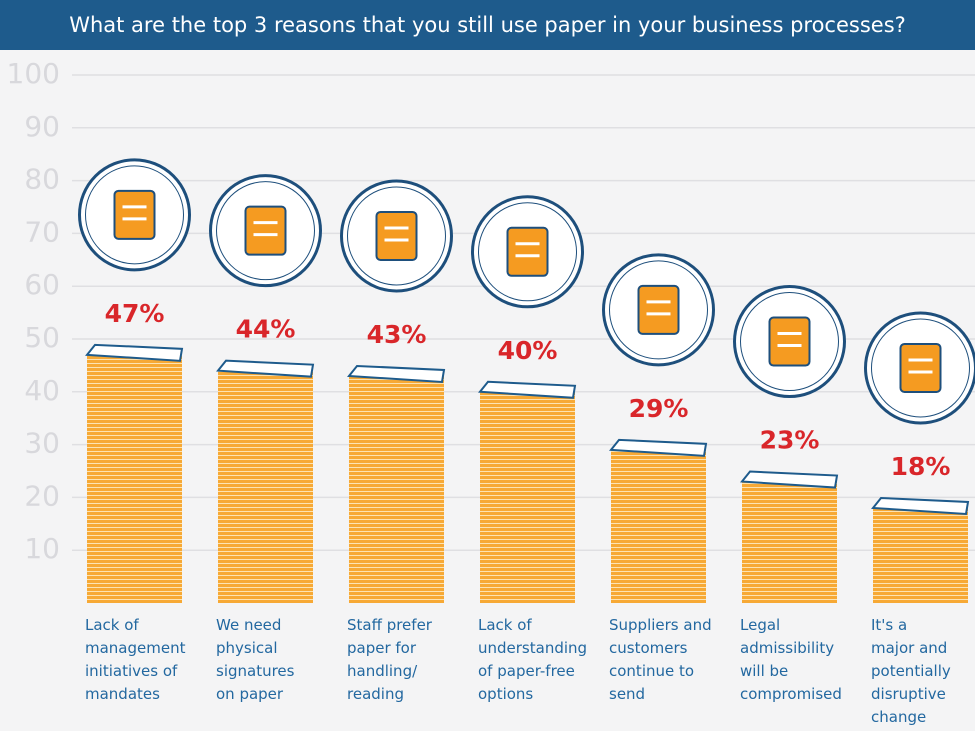 The image size is (975, 731). What do you see at coordinates (42, 231) in the screenshot?
I see `y-tick-label: 70` at bounding box center [42, 231].